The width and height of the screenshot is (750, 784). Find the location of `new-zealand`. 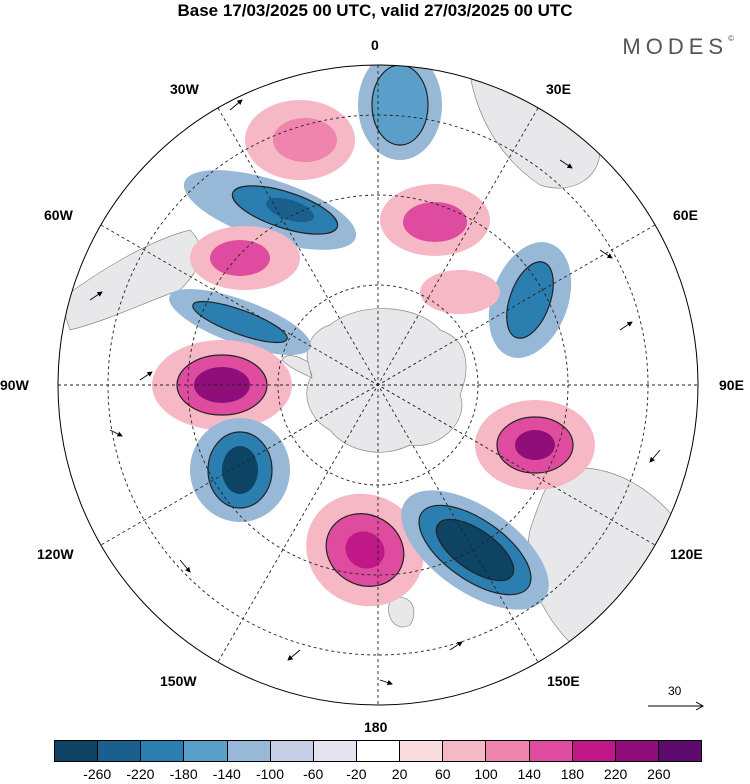

new-zealand is located at coordinates (401, 612).